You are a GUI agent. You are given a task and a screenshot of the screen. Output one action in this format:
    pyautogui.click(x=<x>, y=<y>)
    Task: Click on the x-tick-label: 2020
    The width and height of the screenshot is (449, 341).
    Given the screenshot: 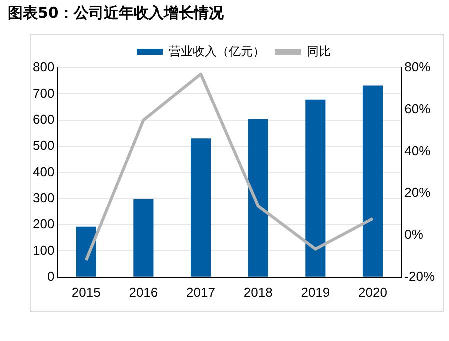 What is the action you would take?
    pyautogui.click(x=373, y=292)
    